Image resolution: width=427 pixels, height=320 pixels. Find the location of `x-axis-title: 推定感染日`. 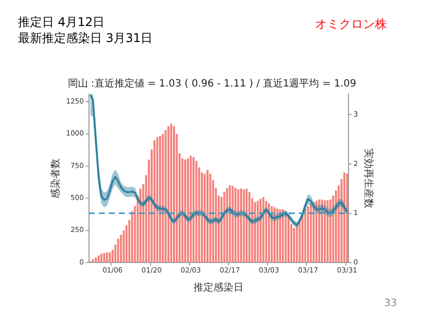

x-axis-title: 推定感染日 is located at coordinates (219, 288).